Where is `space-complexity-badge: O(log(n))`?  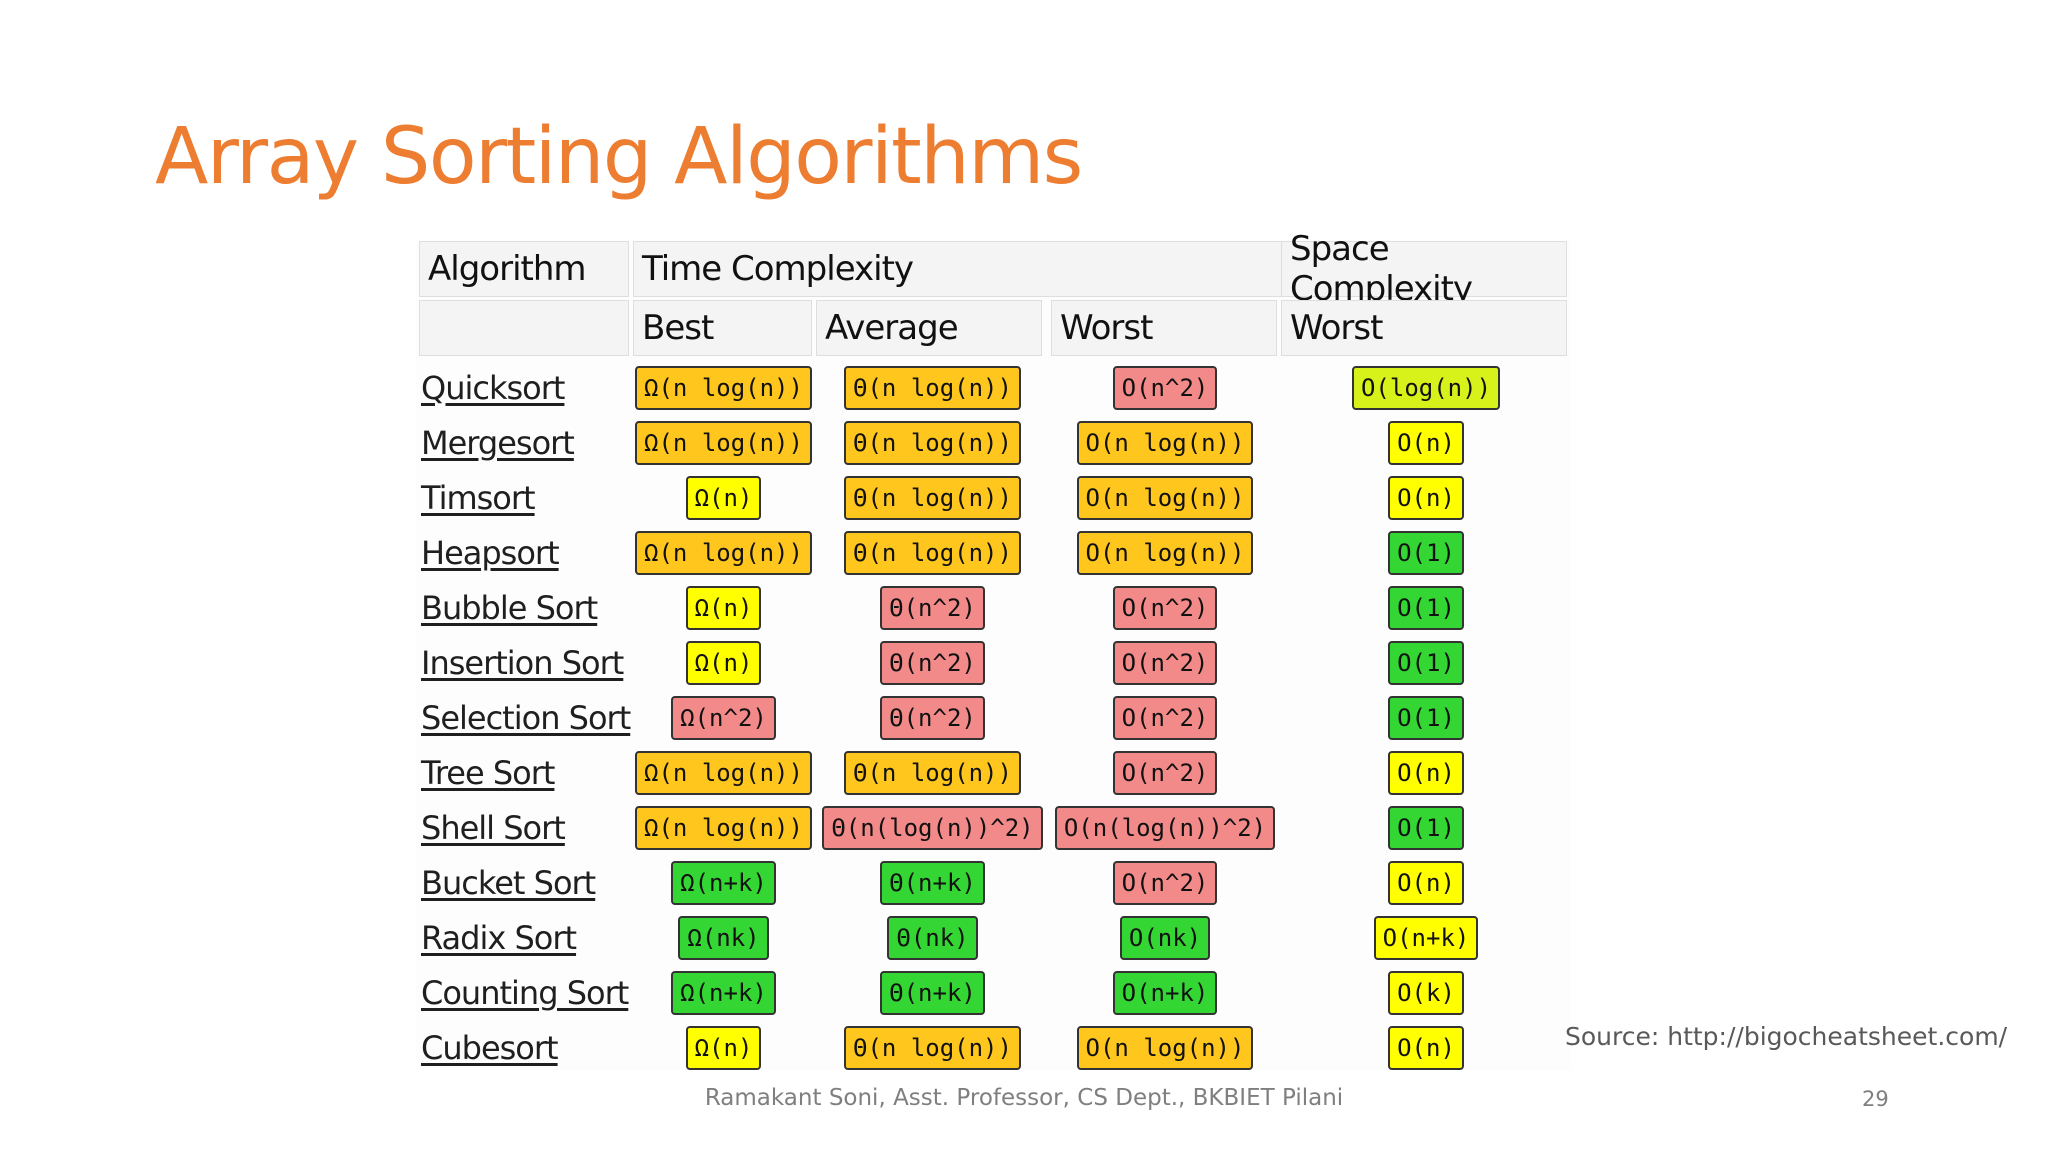 space-complexity-badge: O(log(n)) is located at coordinates (1426, 387).